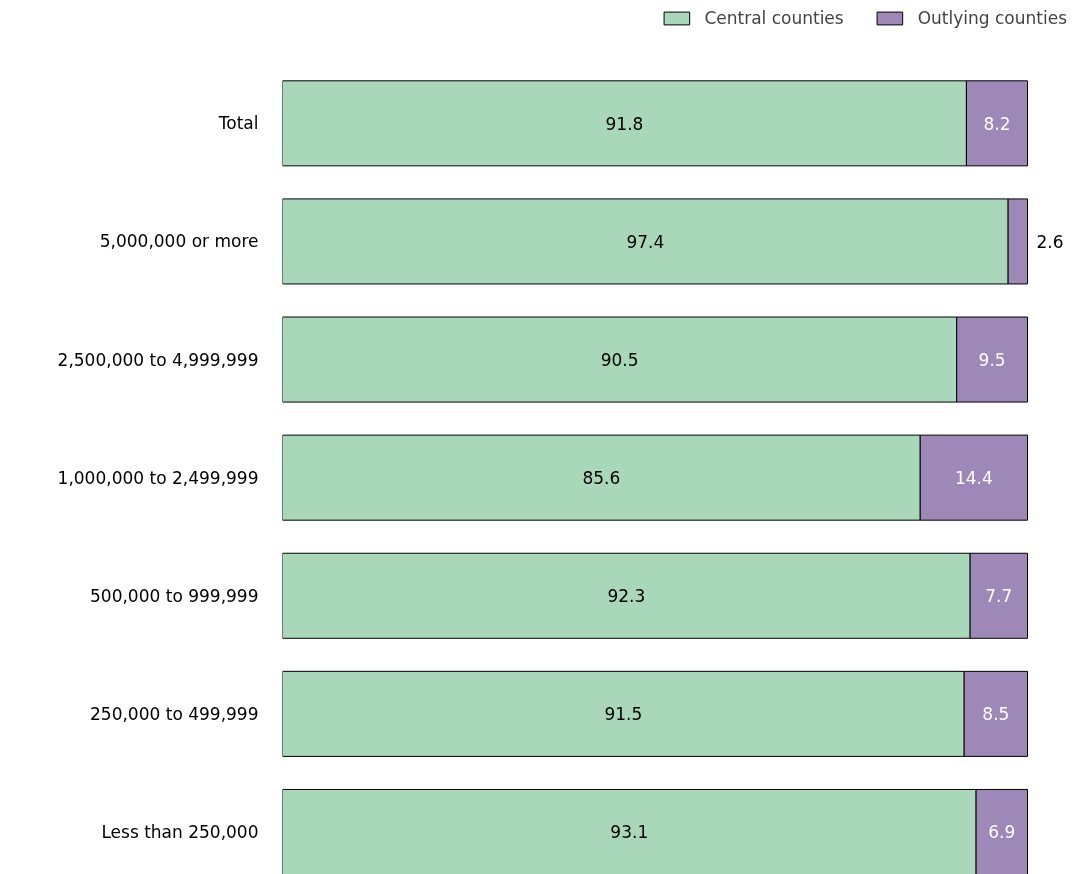 This screenshot has height=874, width=1080. I want to click on data-label: 7.7, so click(999, 596).